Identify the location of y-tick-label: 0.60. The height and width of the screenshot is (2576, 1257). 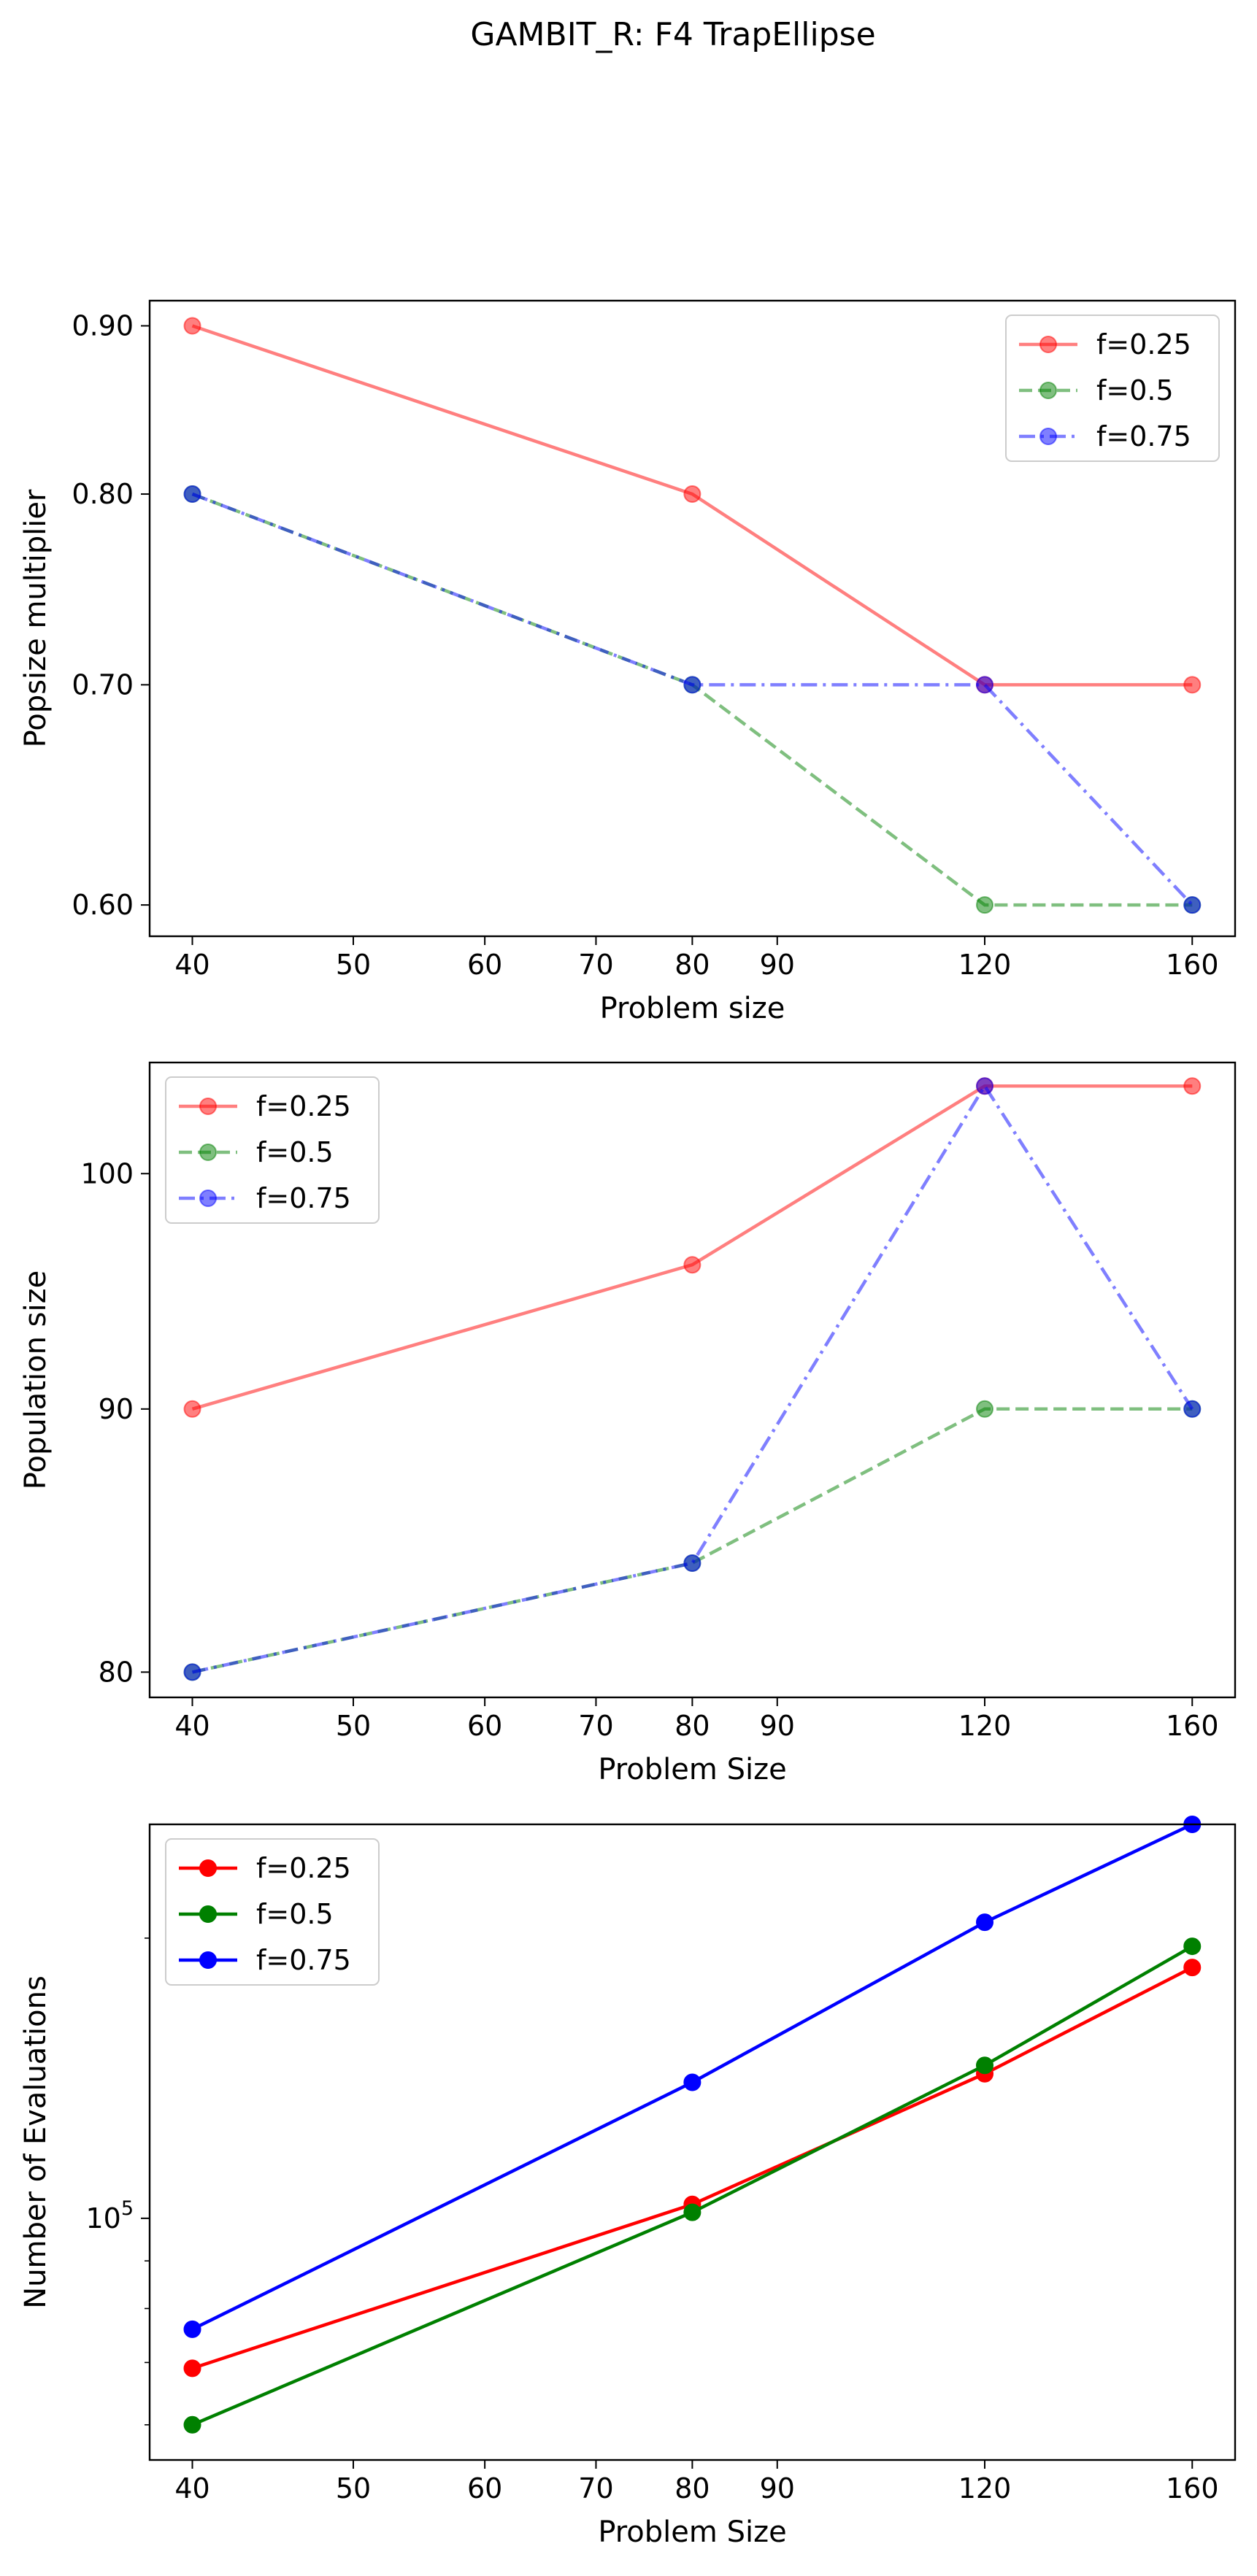
(103, 905).